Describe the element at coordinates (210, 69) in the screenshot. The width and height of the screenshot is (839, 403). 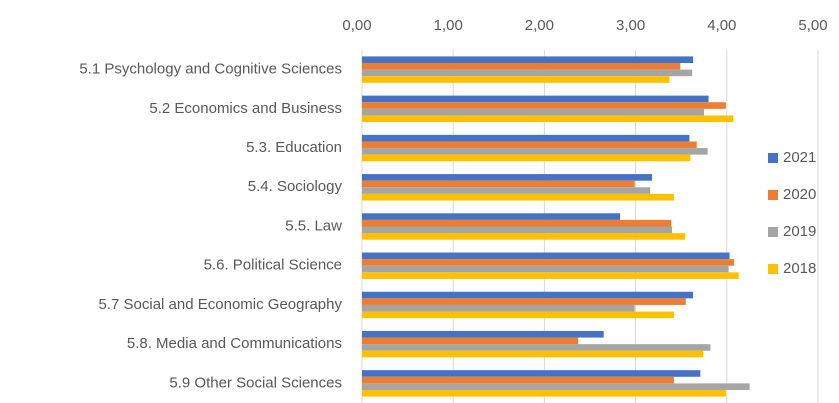
I see `y-tick-label: 5.1 Psychology and Cognitive Sciences` at that location.